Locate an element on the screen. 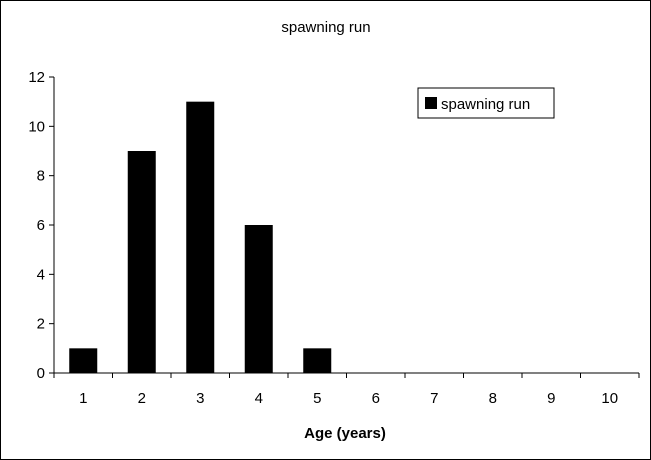 The height and width of the screenshot is (460, 651). y-tick-label: 8 is located at coordinates (41, 176).